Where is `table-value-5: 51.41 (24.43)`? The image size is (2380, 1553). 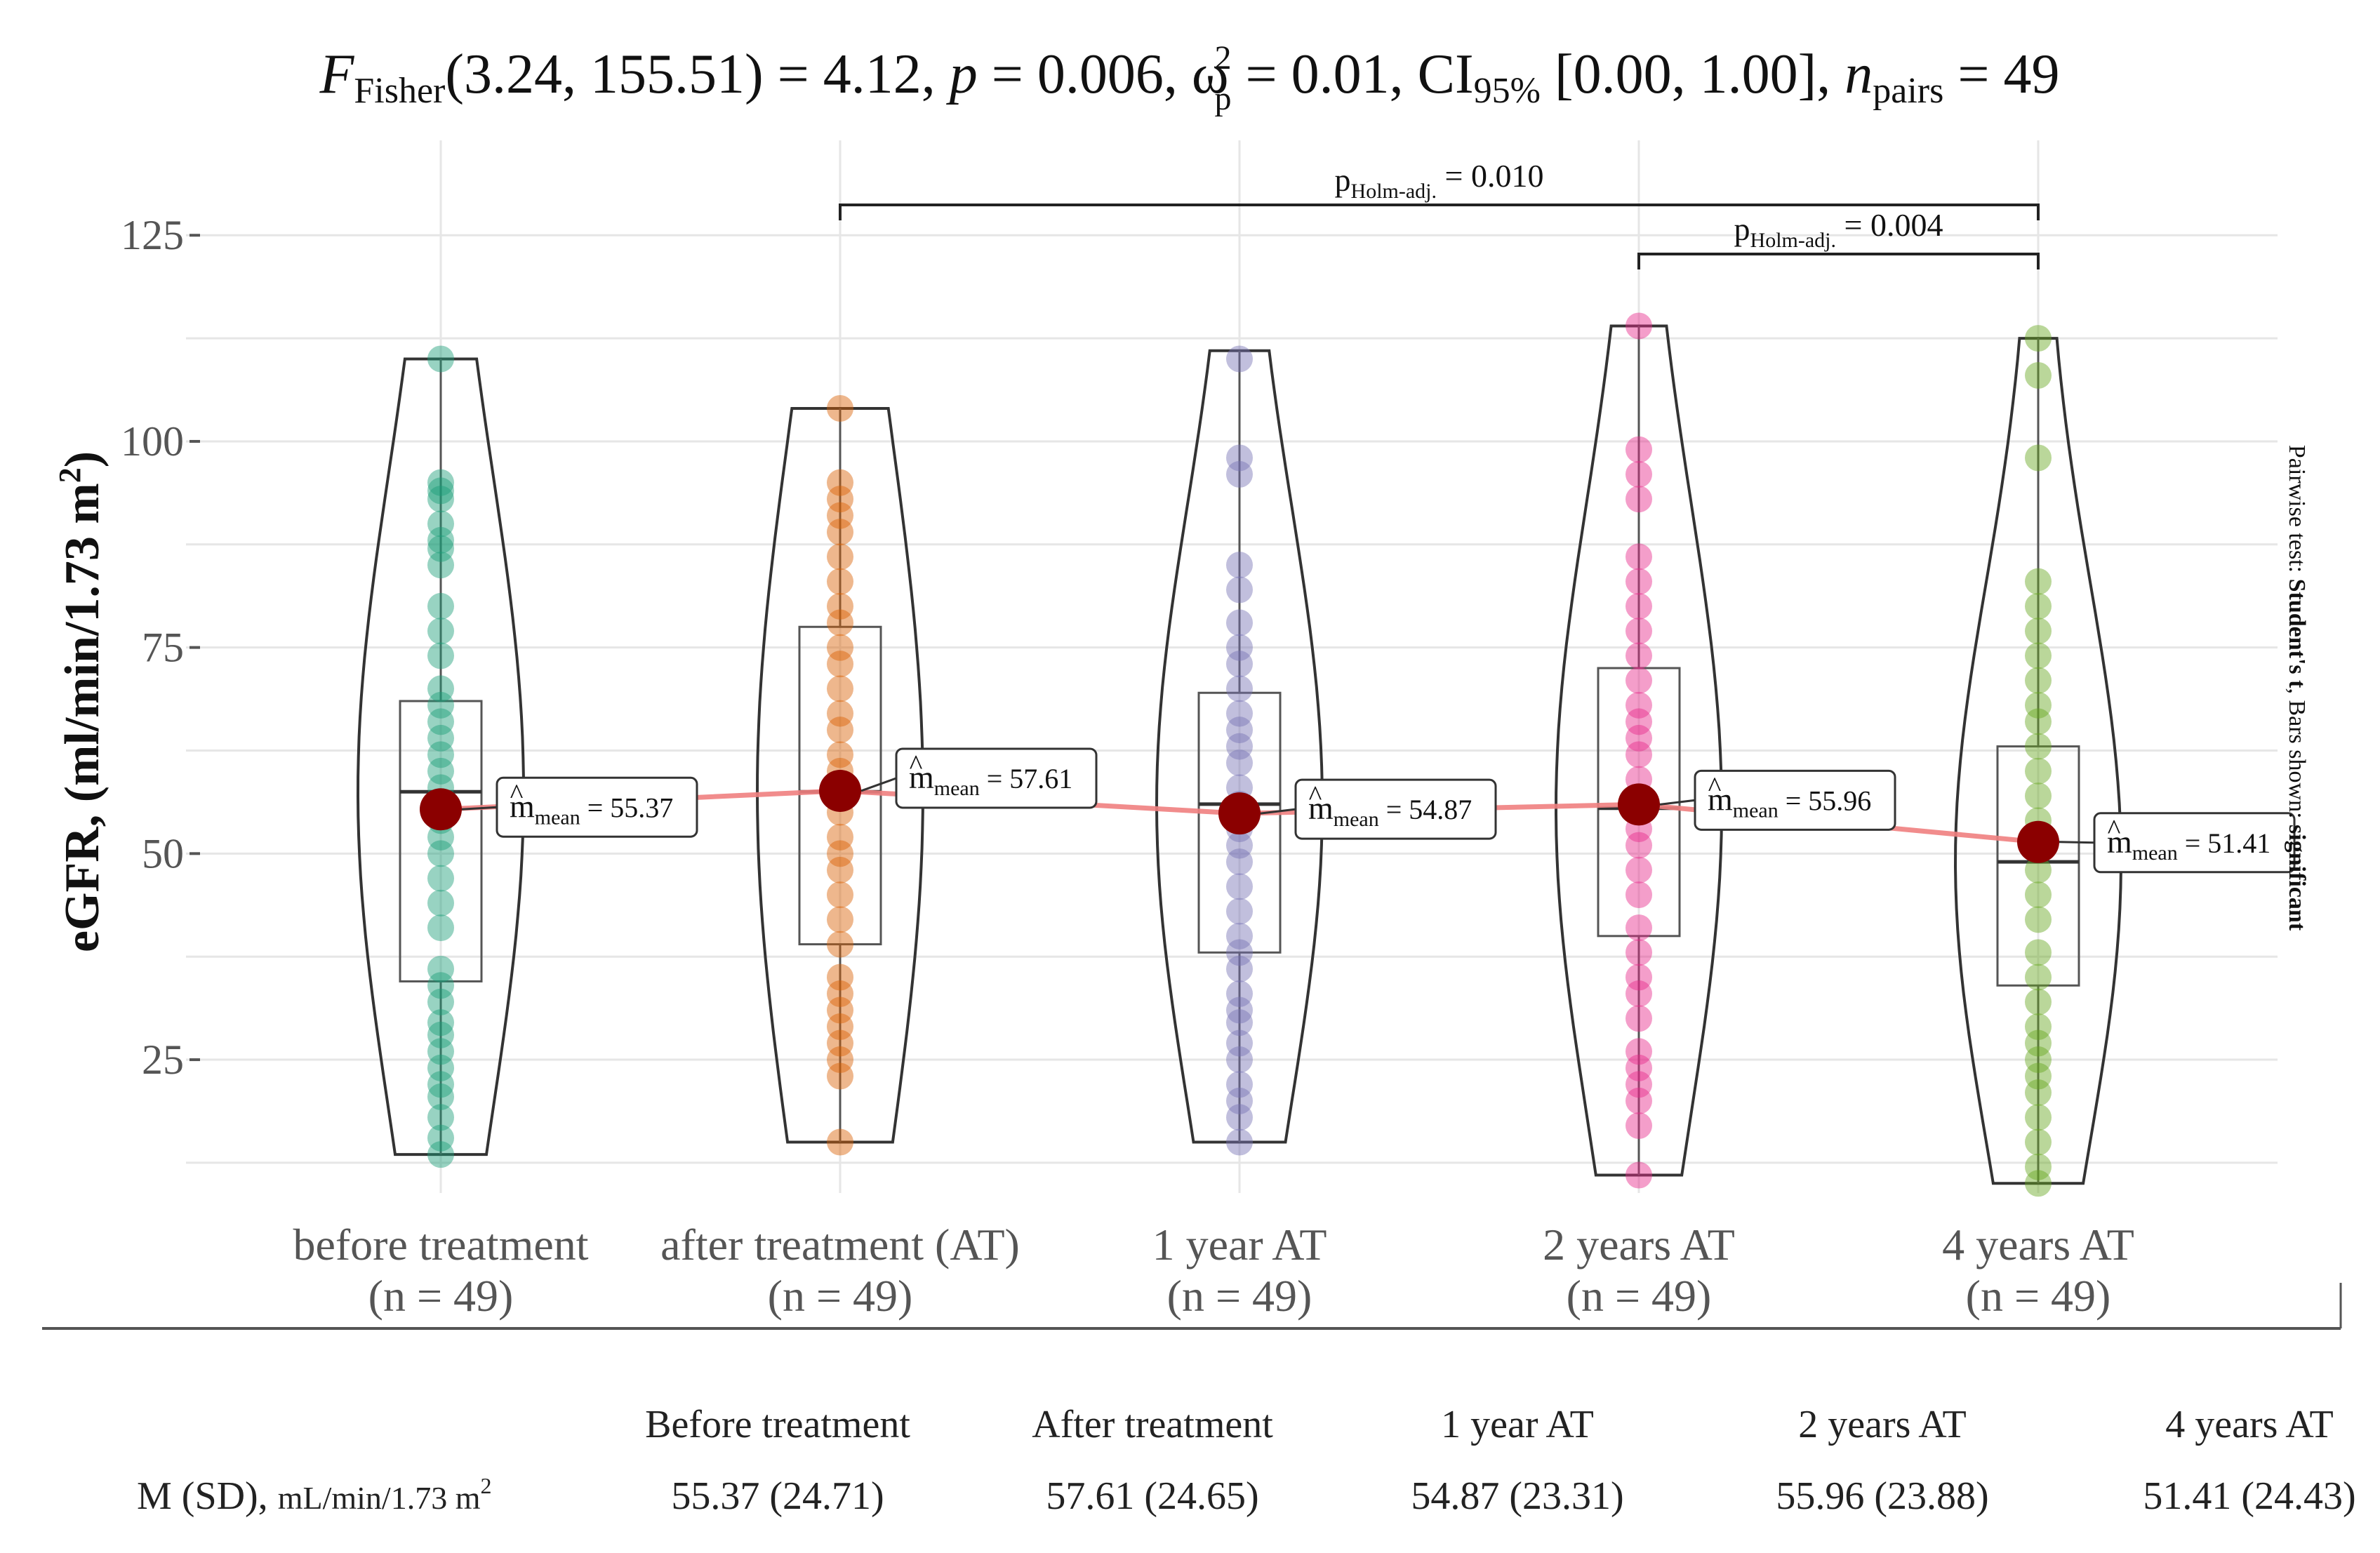
table-value-5: 51.41 (24.43) is located at coordinates (2249, 1496).